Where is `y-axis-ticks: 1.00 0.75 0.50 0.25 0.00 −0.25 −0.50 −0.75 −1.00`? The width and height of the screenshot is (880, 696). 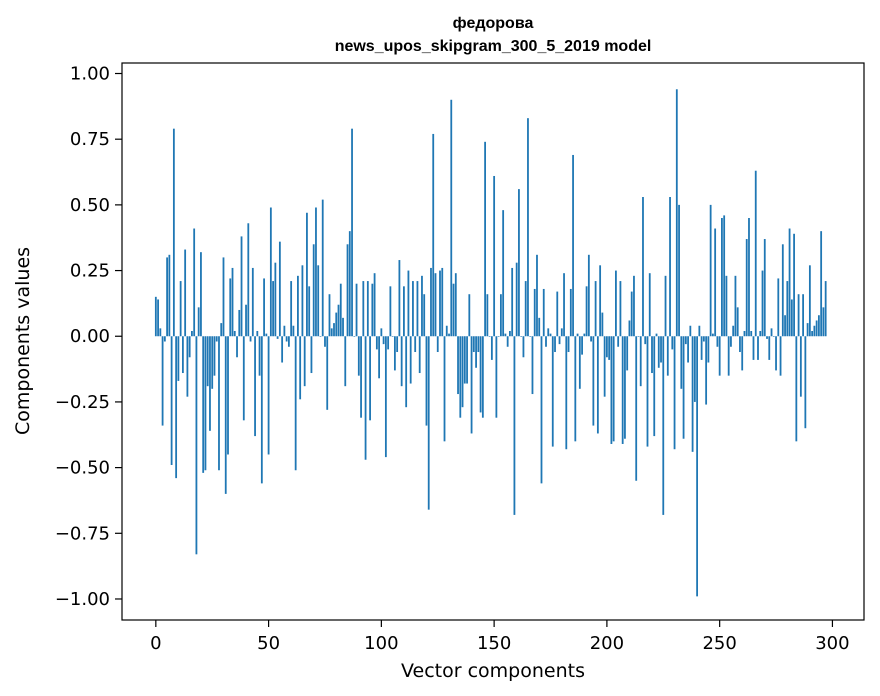 y-axis-ticks: 1.00 0.75 0.50 0.25 0.00 −0.25 −0.50 −0.75 −1.00 is located at coordinates (88, 337).